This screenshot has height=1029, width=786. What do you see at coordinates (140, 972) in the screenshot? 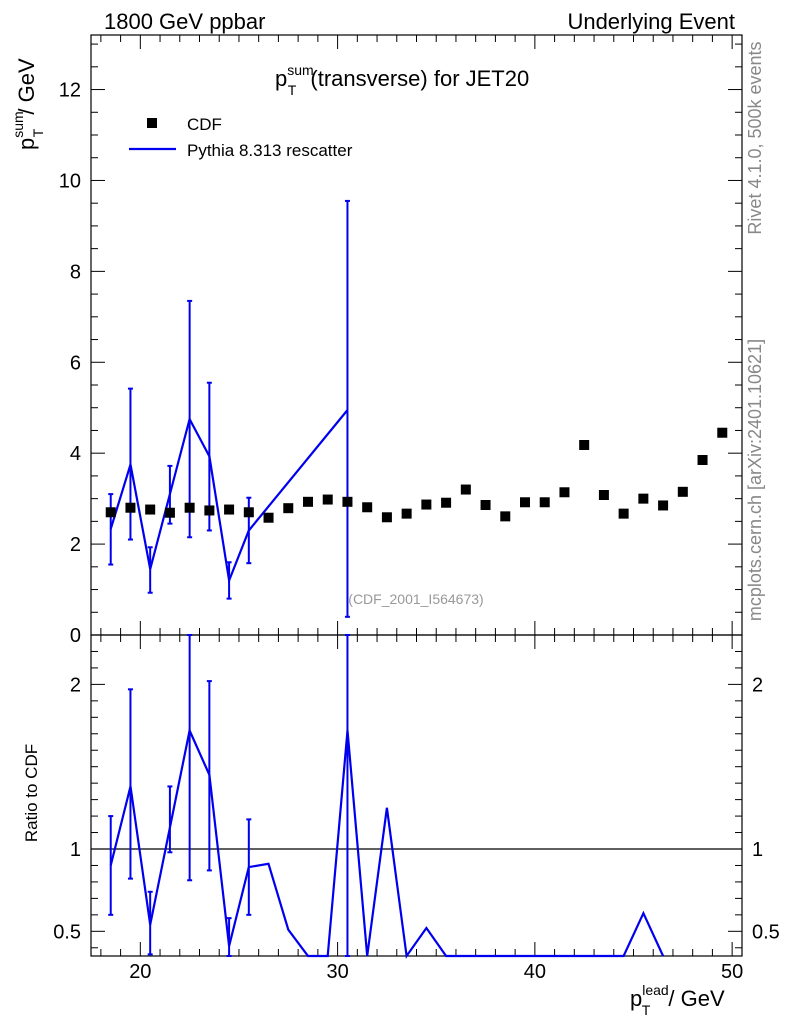
I see `x-tick-label: 20` at bounding box center [140, 972].